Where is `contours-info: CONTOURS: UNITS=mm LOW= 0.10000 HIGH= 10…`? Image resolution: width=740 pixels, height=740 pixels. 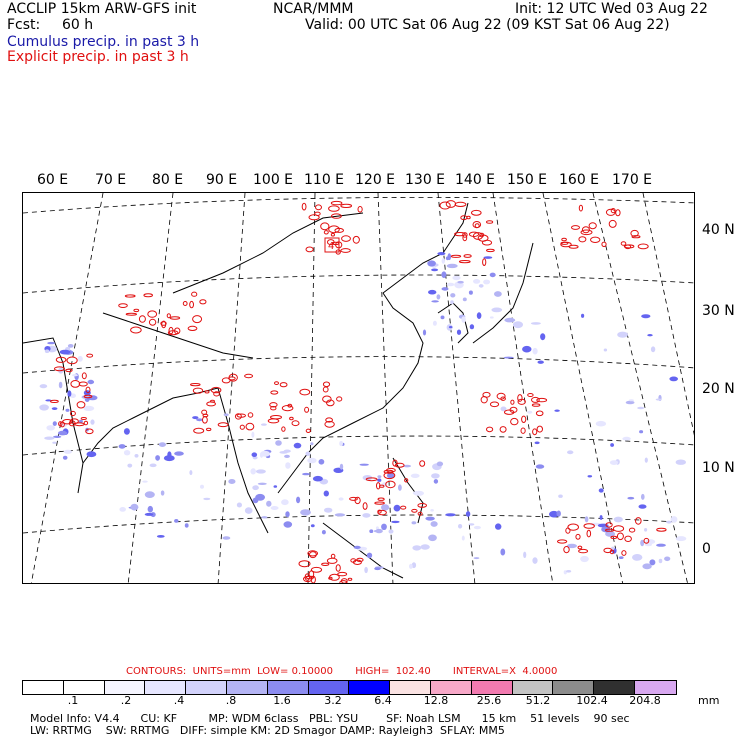 contours-info: CONTOURS: UNITS=mm LOW= 0.10000 HIGH= 10… is located at coordinates (342, 671).